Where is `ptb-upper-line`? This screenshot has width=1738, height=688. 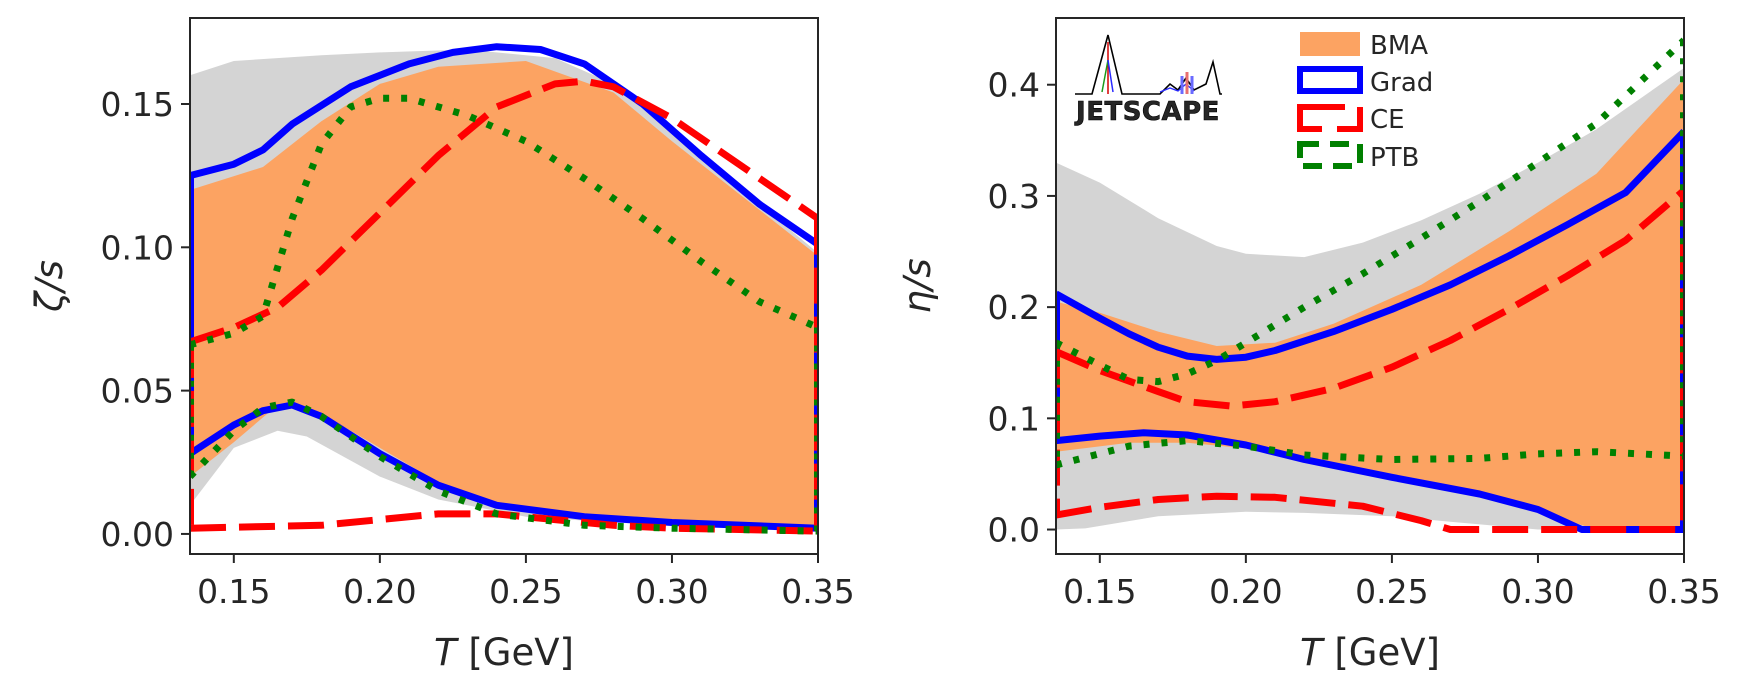 ptb-upper-line is located at coordinates (504, 221).